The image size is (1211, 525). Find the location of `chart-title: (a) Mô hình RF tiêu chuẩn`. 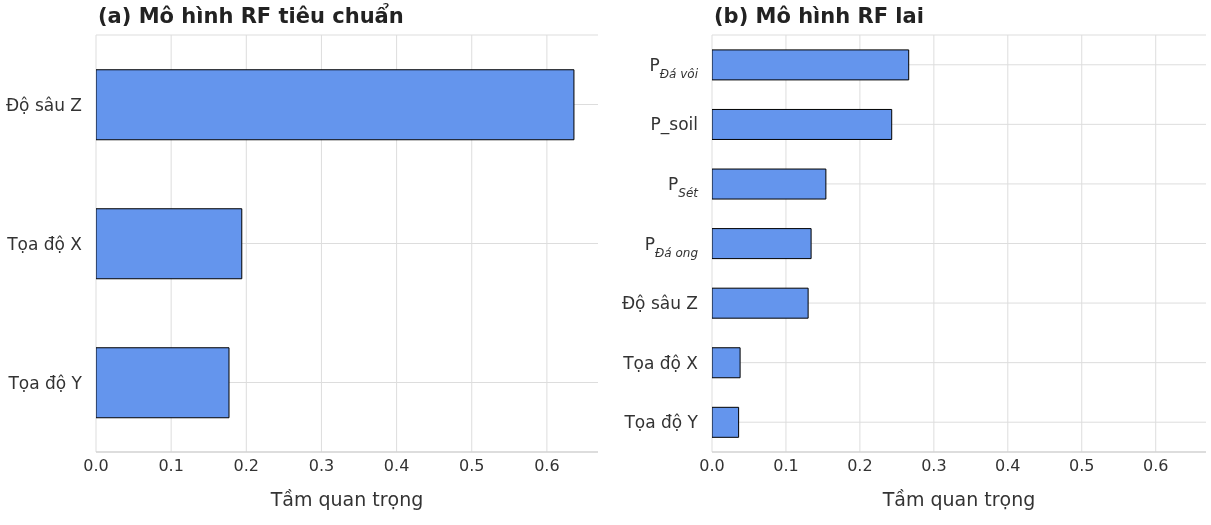

chart-title: (a) Mô hình RF tiêu chuẩn is located at coordinates (251, 16).